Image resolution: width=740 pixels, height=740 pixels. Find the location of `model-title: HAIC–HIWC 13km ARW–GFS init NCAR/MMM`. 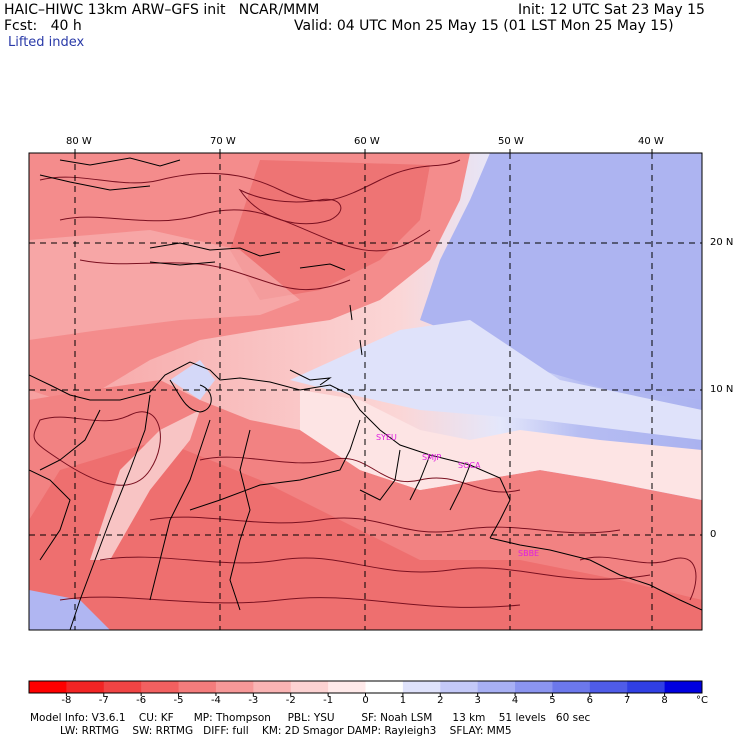

model-title: HAIC–HIWC 13km ARW–GFS init NCAR/MMM is located at coordinates (162, 10).